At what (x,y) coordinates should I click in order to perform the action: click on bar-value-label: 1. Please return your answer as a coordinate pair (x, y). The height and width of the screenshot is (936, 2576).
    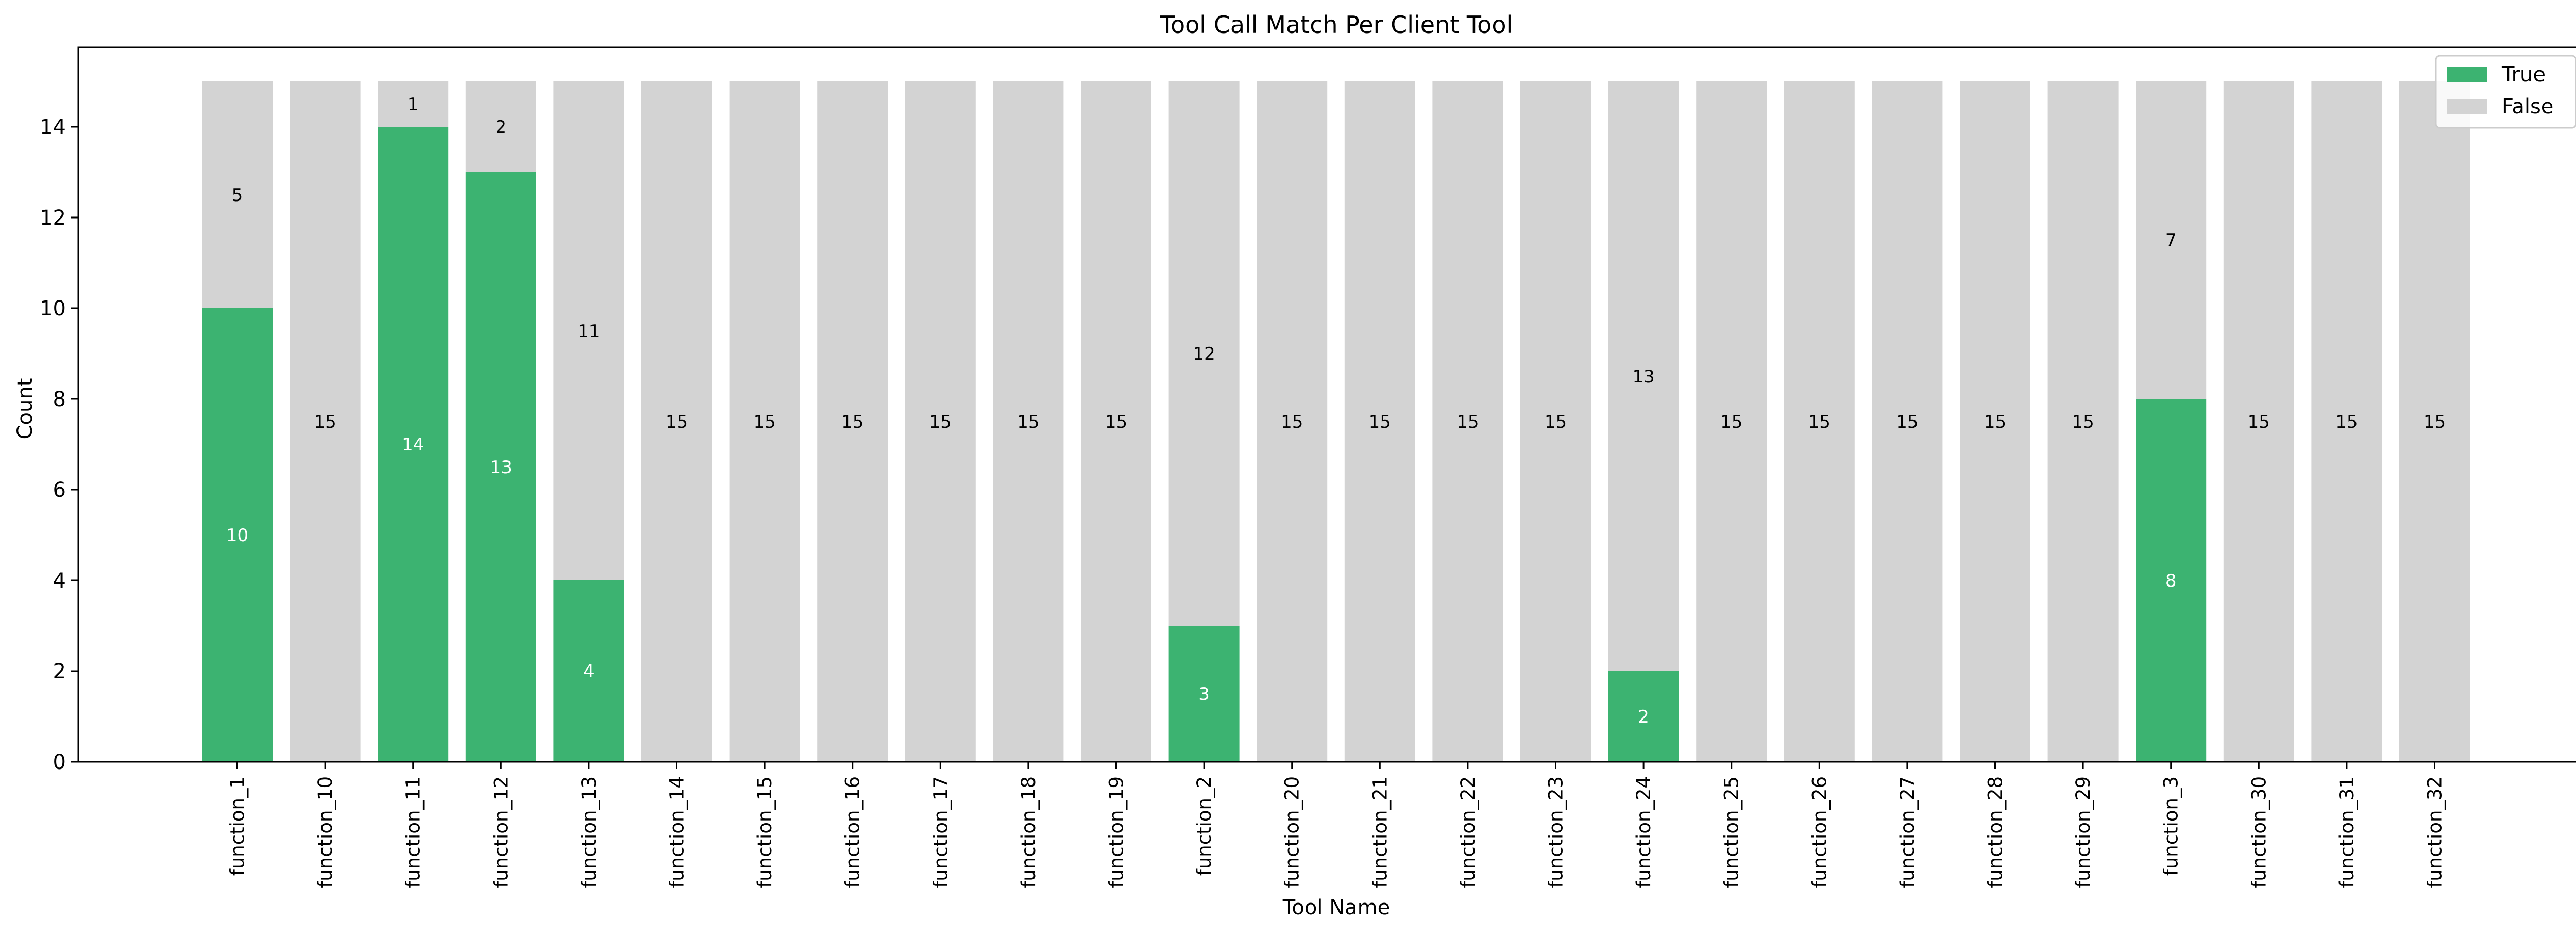
    Looking at the image, I should click on (414, 104).